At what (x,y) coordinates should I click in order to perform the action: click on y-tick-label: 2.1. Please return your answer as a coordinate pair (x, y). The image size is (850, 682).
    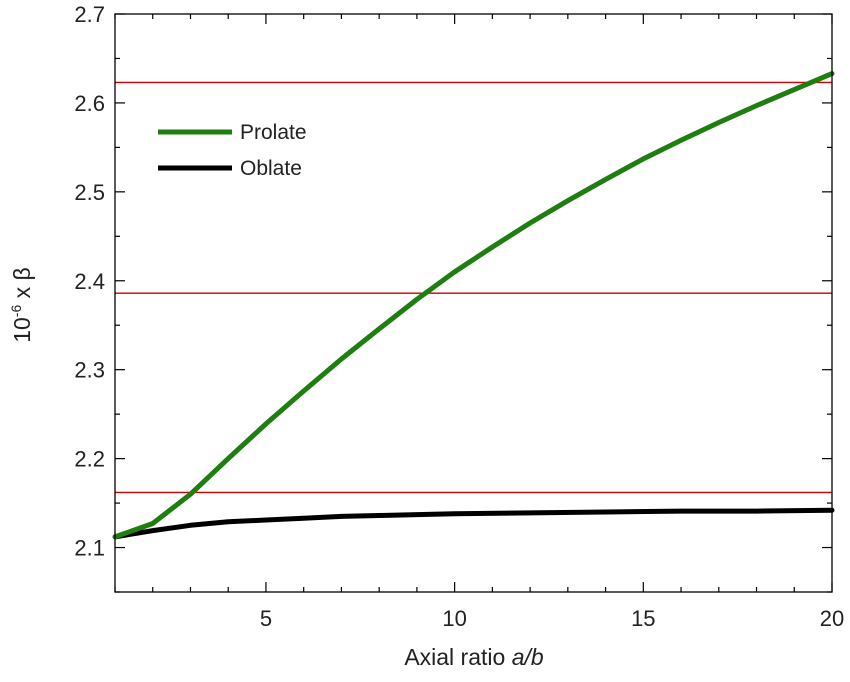
    Looking at the image, I should click on (89, 548).